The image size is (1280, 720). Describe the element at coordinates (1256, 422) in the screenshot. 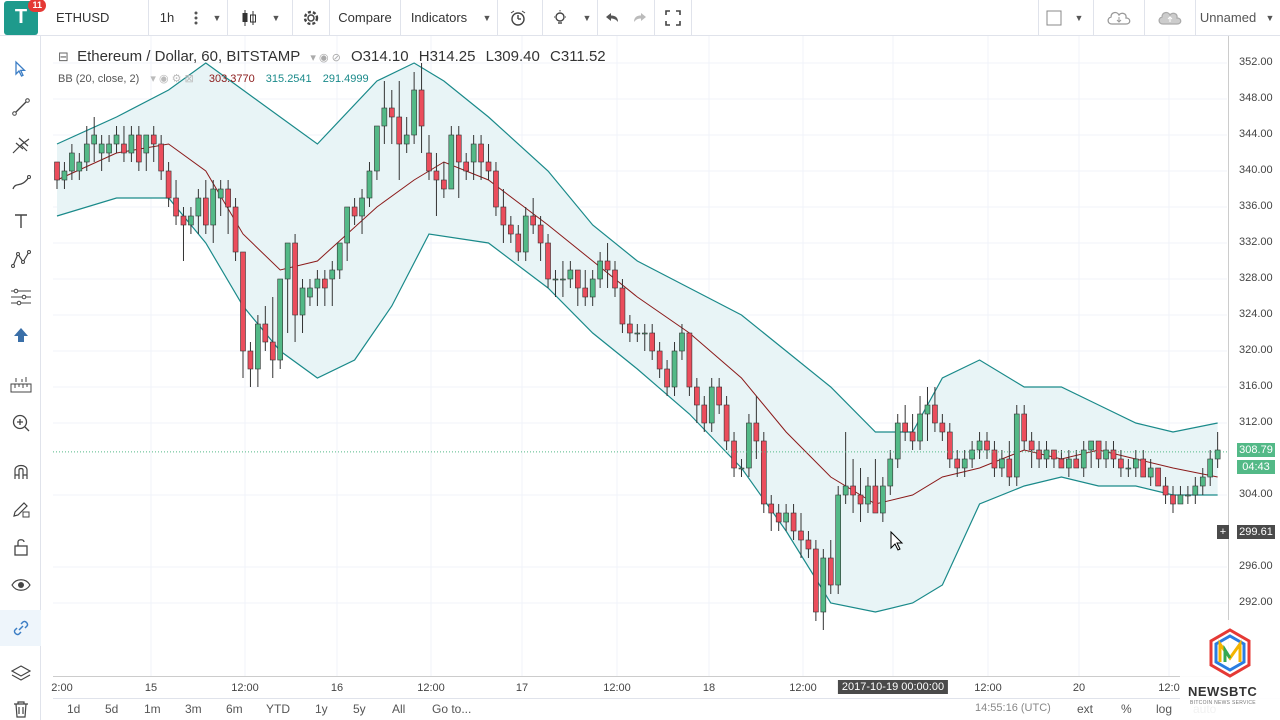

I see `price-label: 312.00` at that location.